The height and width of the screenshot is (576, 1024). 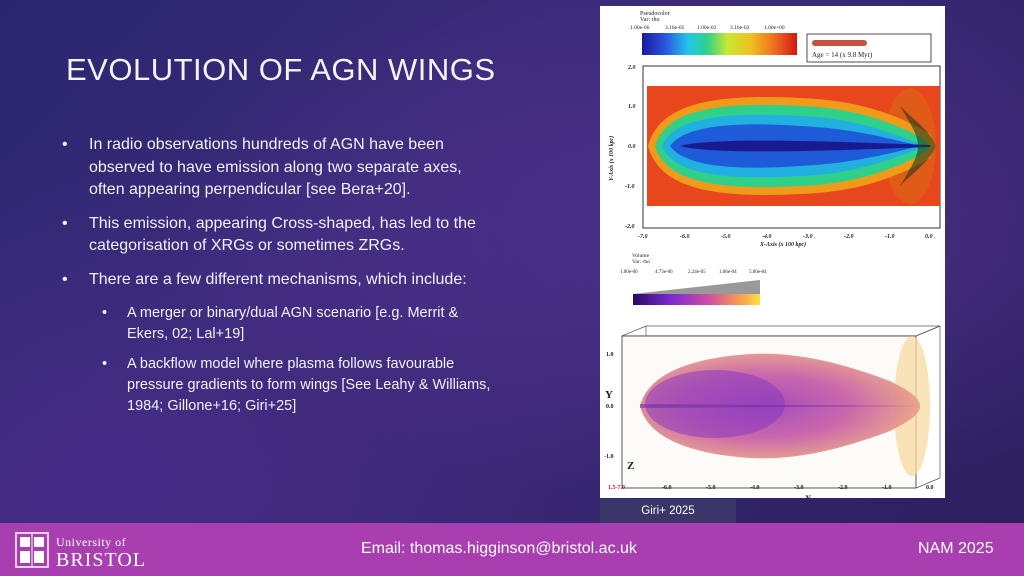 I want to click on colorbar-tick: 1.00e-06, so click(x=640, y=28).